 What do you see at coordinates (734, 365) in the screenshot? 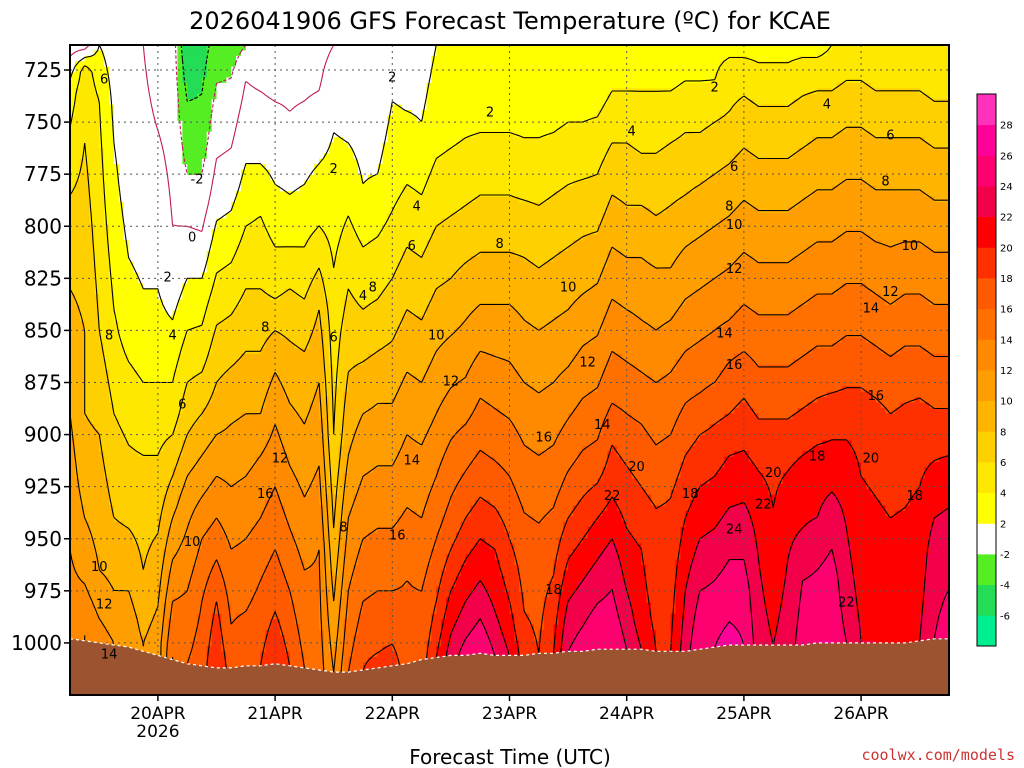
I see `contour-label: 16` at bounding box center [734, 365].